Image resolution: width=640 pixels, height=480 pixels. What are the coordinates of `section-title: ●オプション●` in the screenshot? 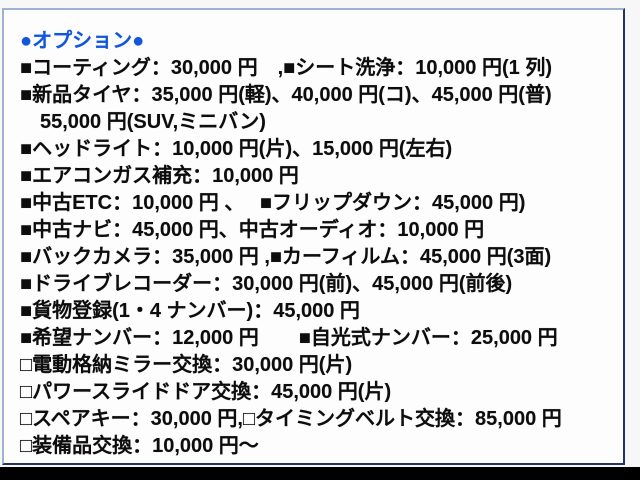 It's located at (82, 41).